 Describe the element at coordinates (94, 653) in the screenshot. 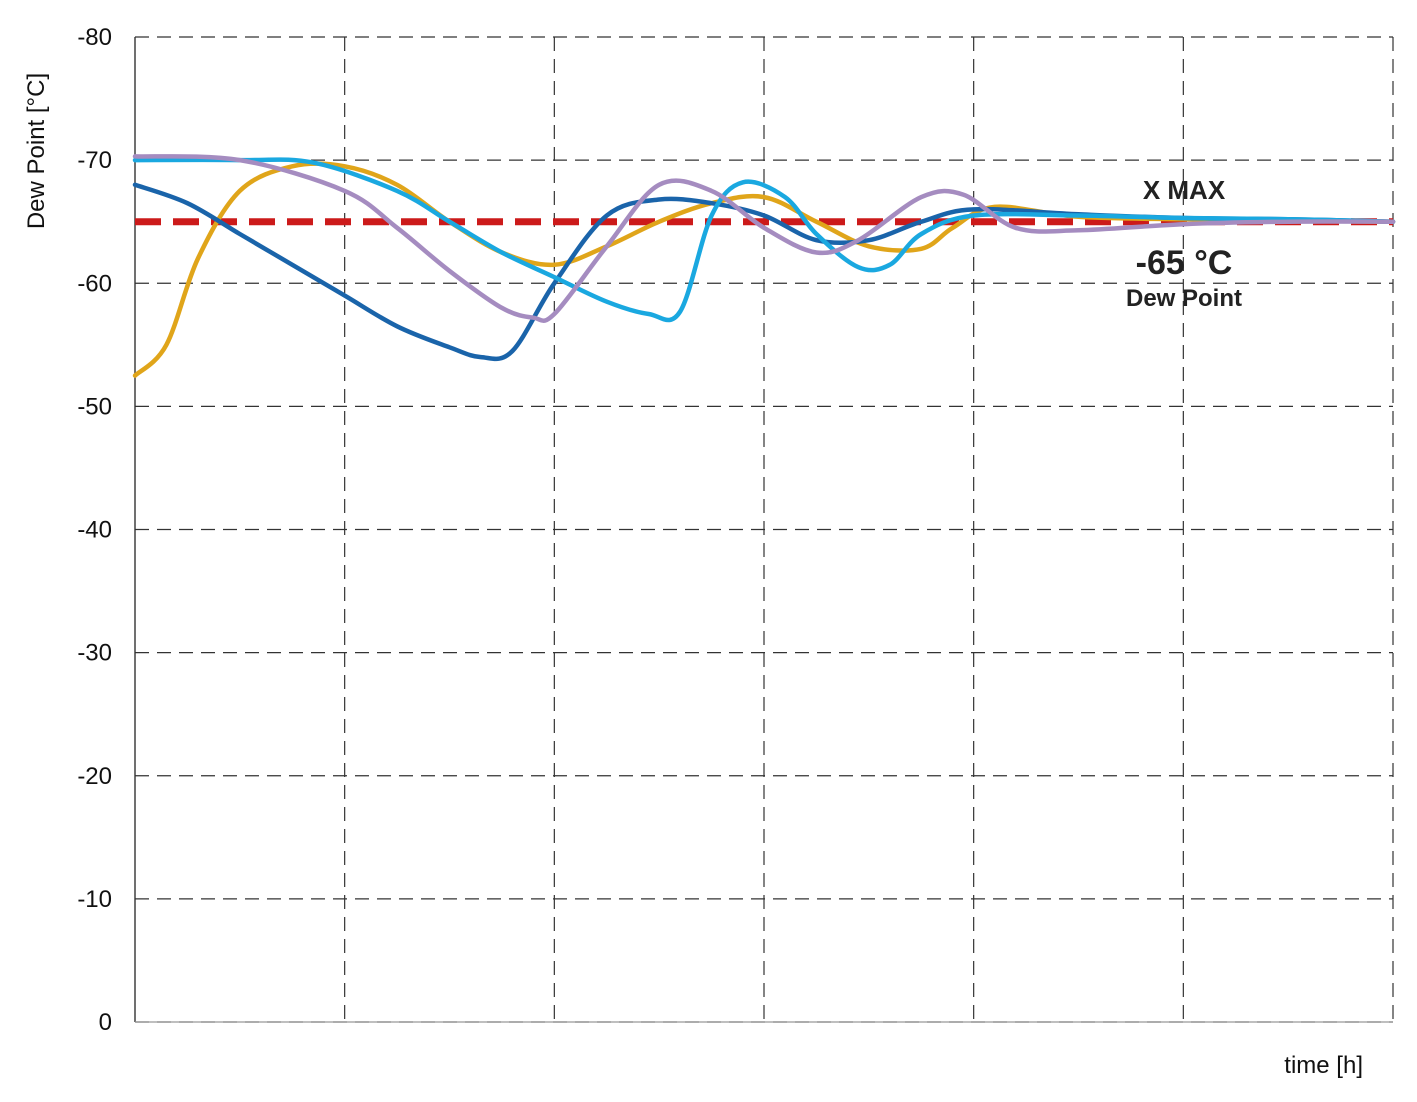

I see `y-tick-label: -30` at that location.